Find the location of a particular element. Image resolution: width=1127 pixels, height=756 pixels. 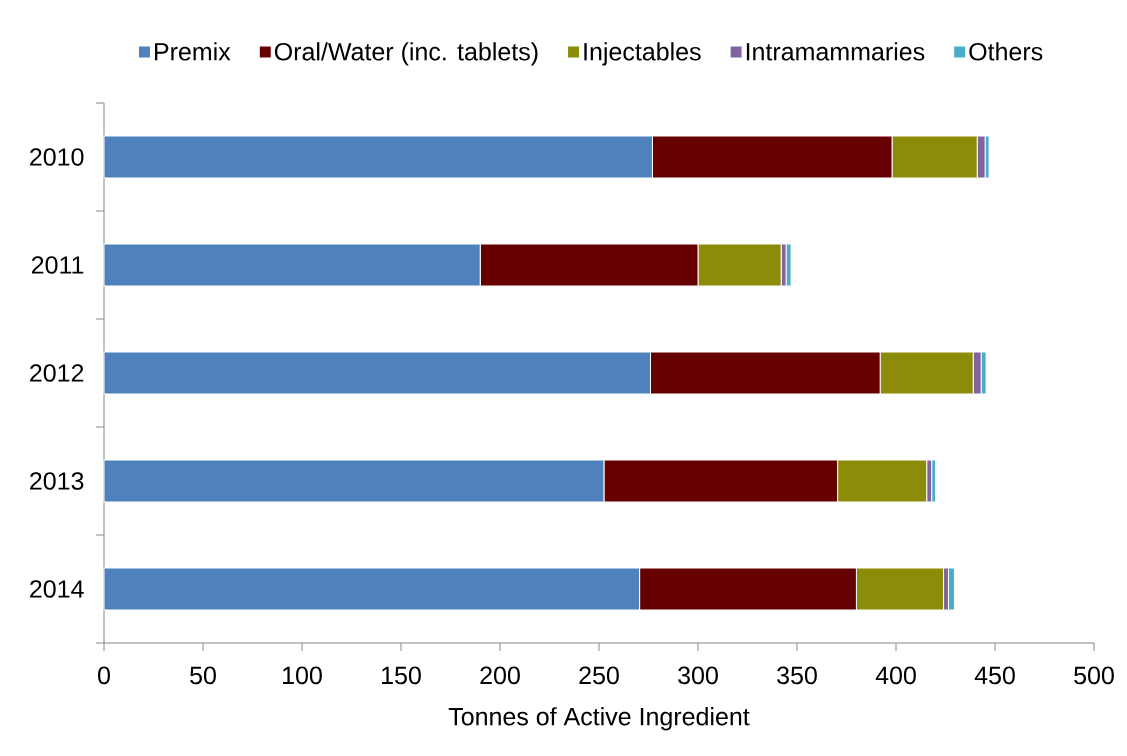

x-tick-label: 350 is located at coordinates (797, 675).